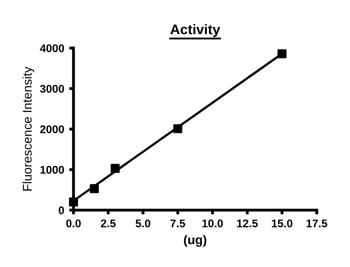 The width and height of the screenshot is (350, 267). Describe the element at coordinates (143, 223) in the screenshot. I see `x-tick-label: 5.0` at that location.